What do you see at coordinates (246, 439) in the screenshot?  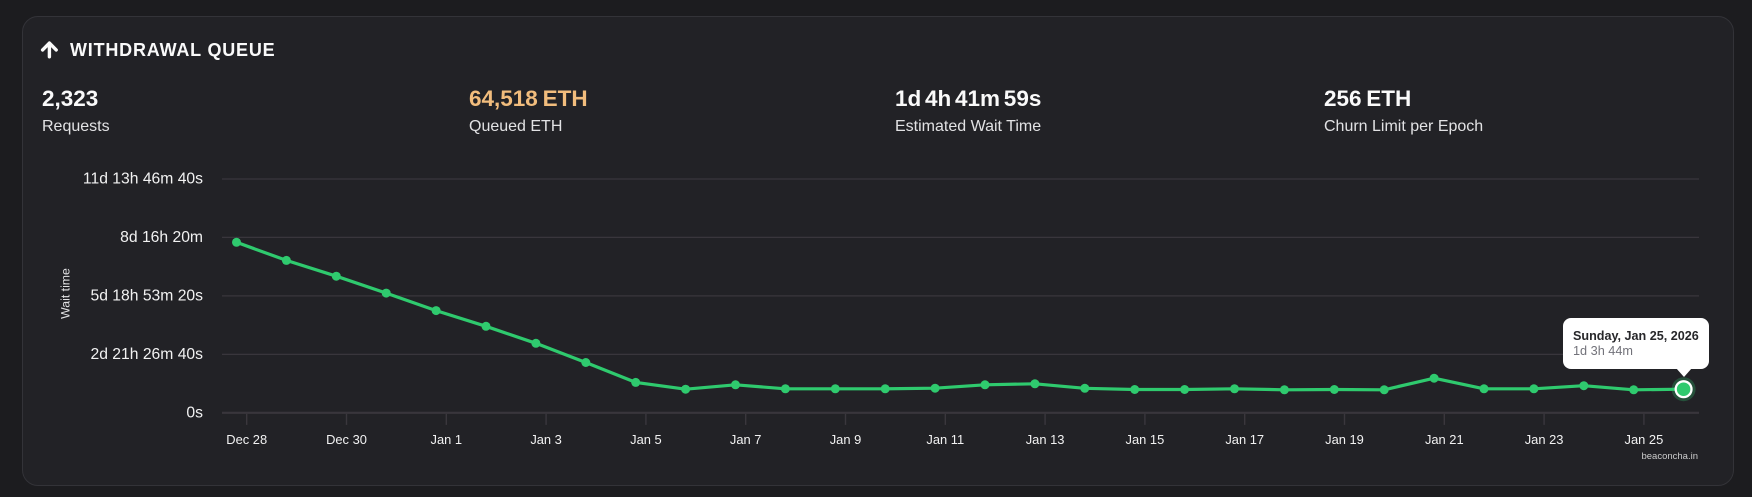 I see `svg-text: Dec 28` at bounding box center [246, 439].